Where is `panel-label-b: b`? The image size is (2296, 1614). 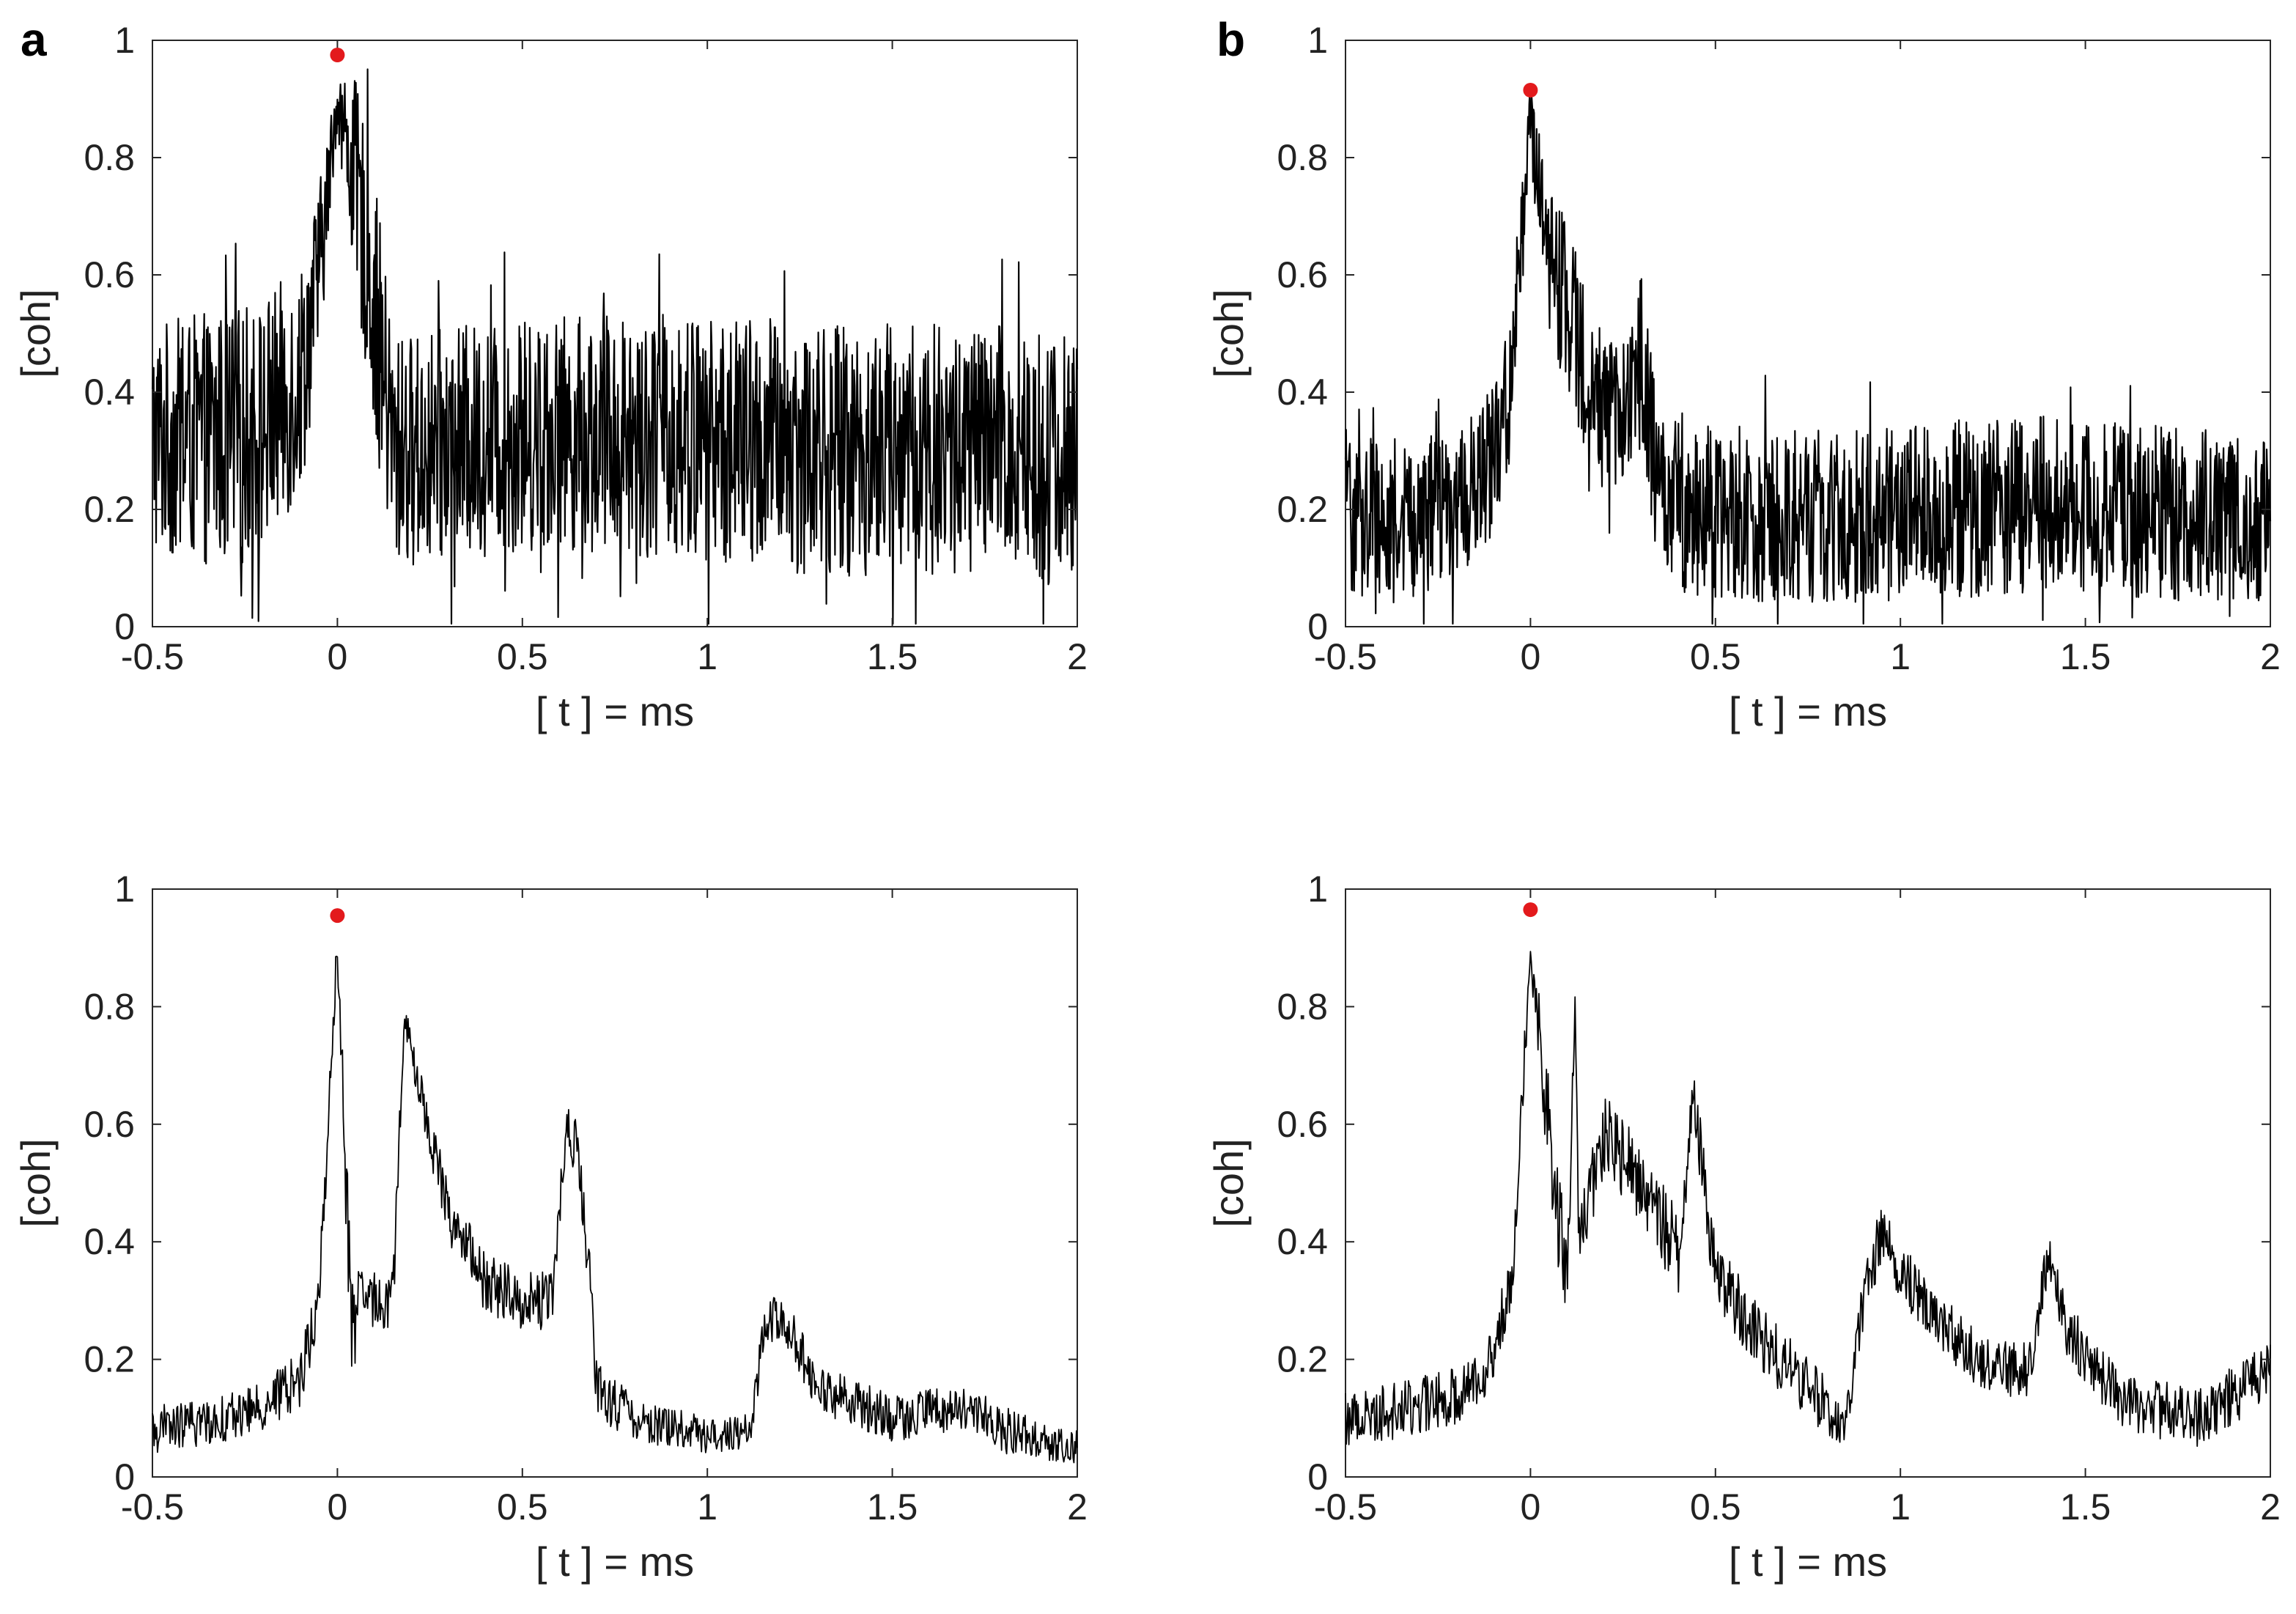 panel-label-b: b is located at coordinates (1231, 40).